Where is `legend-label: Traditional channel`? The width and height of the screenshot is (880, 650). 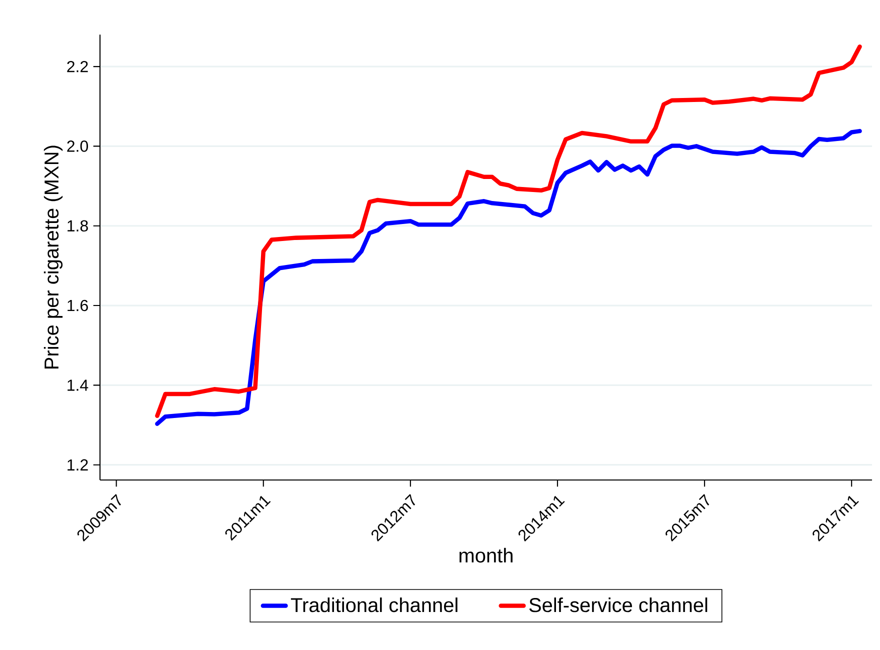
legend-label: Traditional channel is located at coordinates (374, 605).